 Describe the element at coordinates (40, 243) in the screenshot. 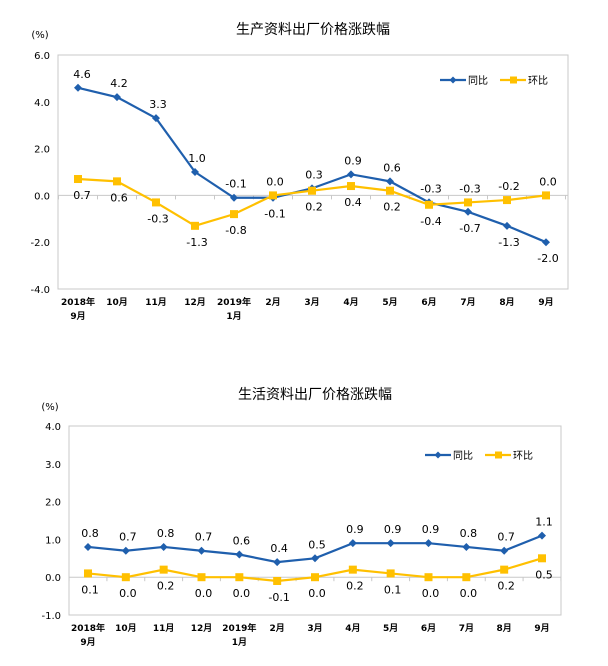

I see `y-tick-label: -2.0` at that location.